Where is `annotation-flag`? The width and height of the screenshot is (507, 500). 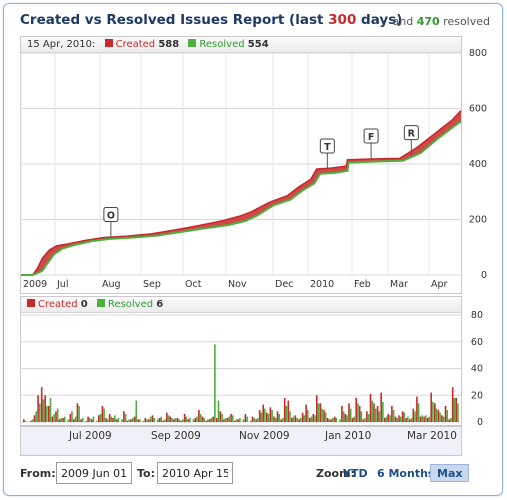 annotation-flag is located at coordinates (111, 215).